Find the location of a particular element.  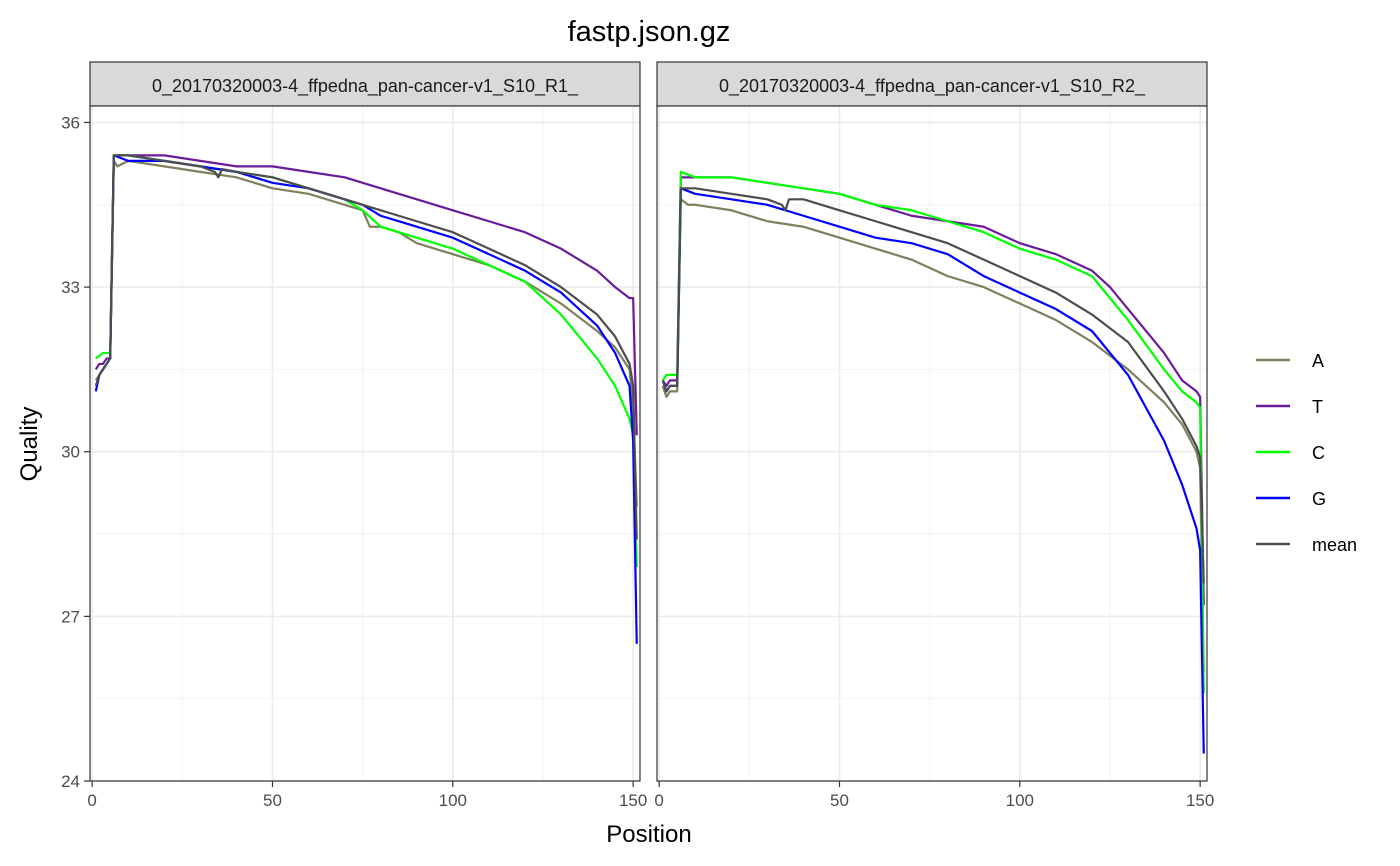

legend-label-C: C is located at coordinates (1318, 453).